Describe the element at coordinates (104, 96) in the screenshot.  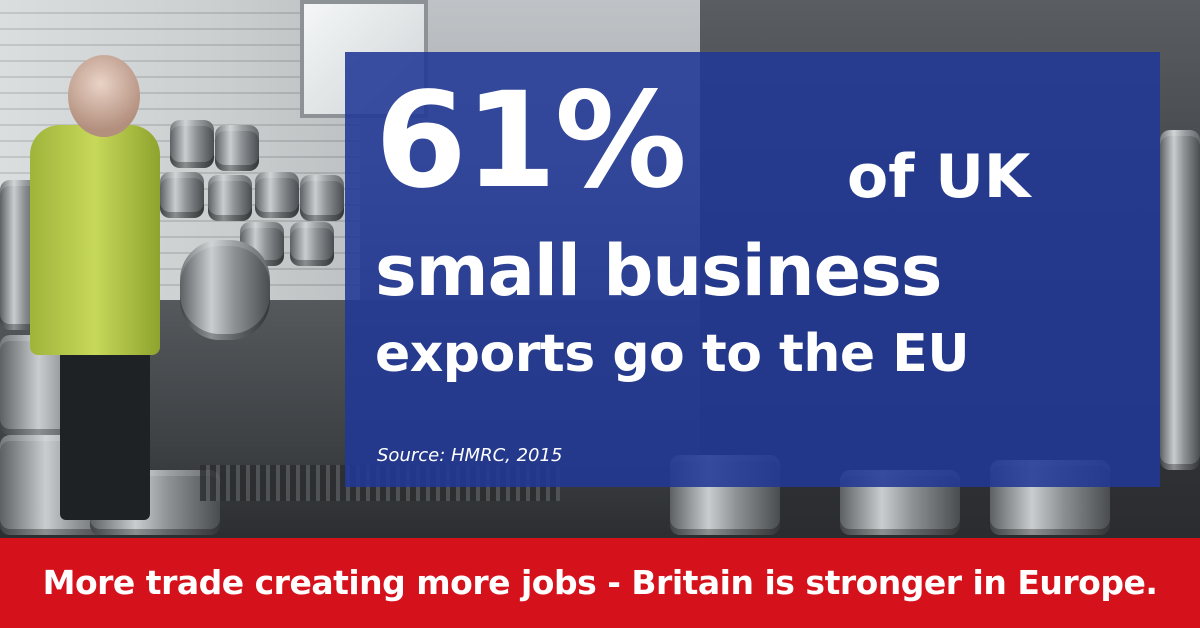
I see `worker-head` at that location.